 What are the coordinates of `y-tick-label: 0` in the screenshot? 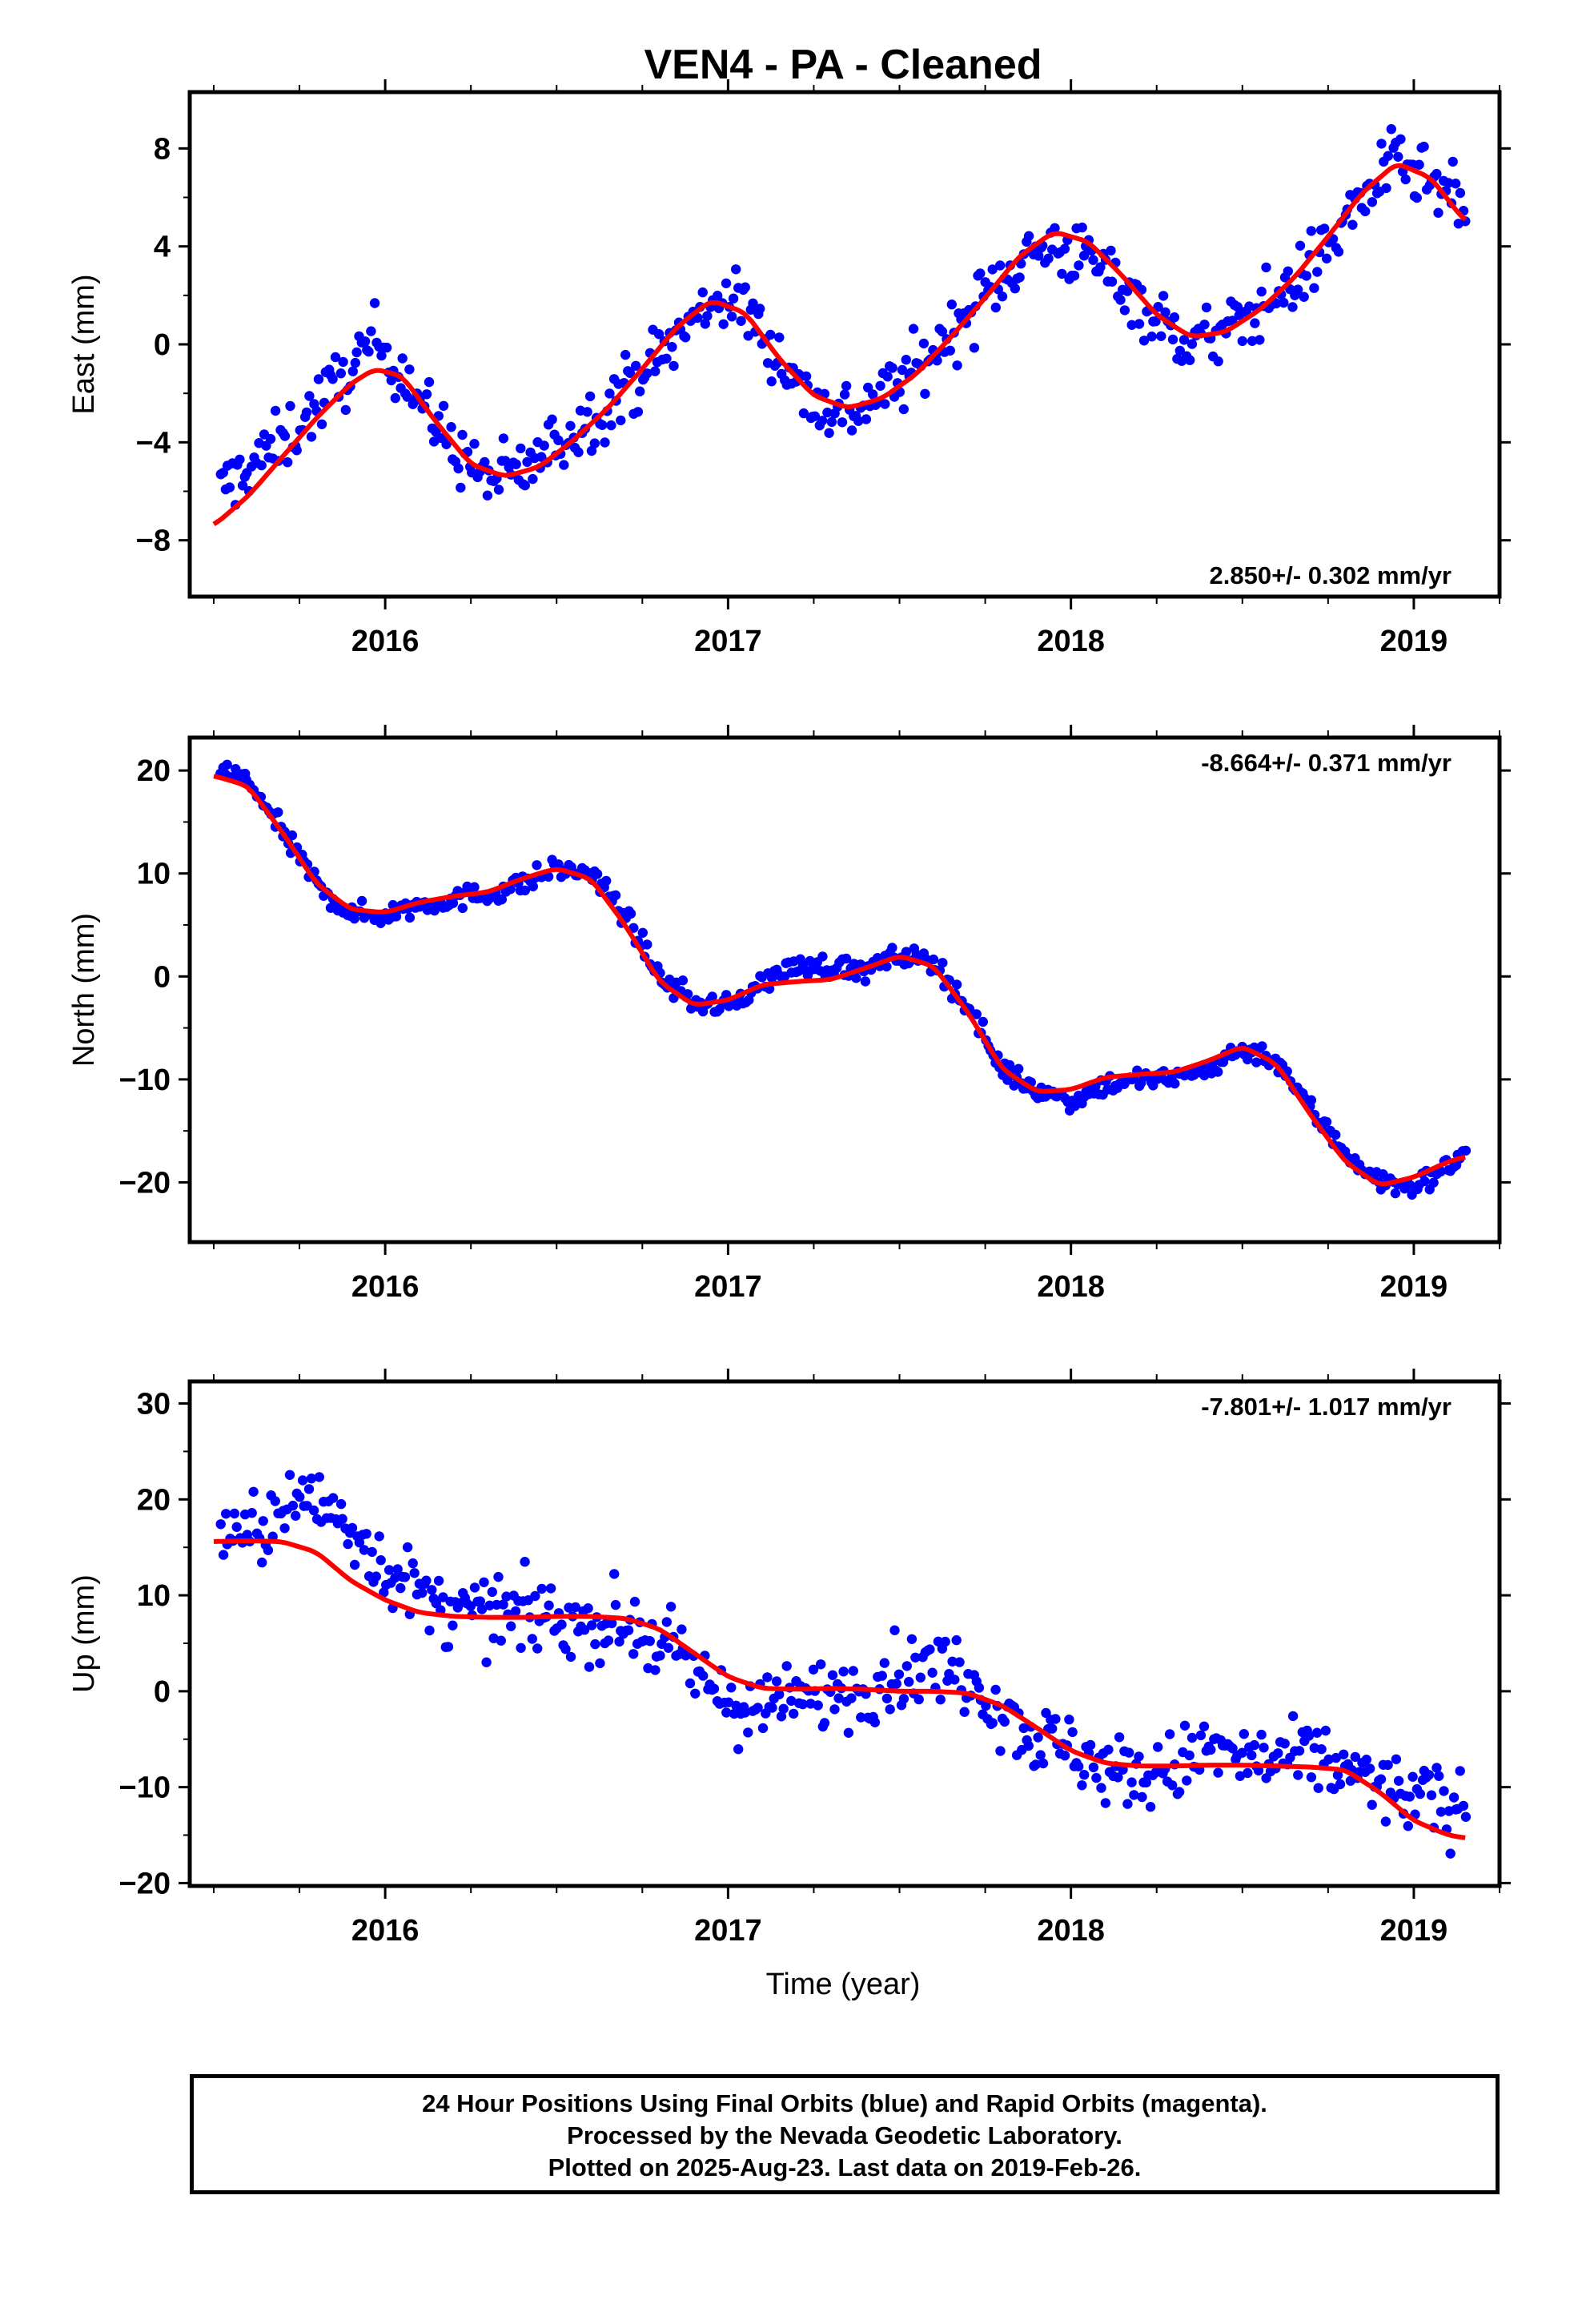 It's located at (162, 1692).